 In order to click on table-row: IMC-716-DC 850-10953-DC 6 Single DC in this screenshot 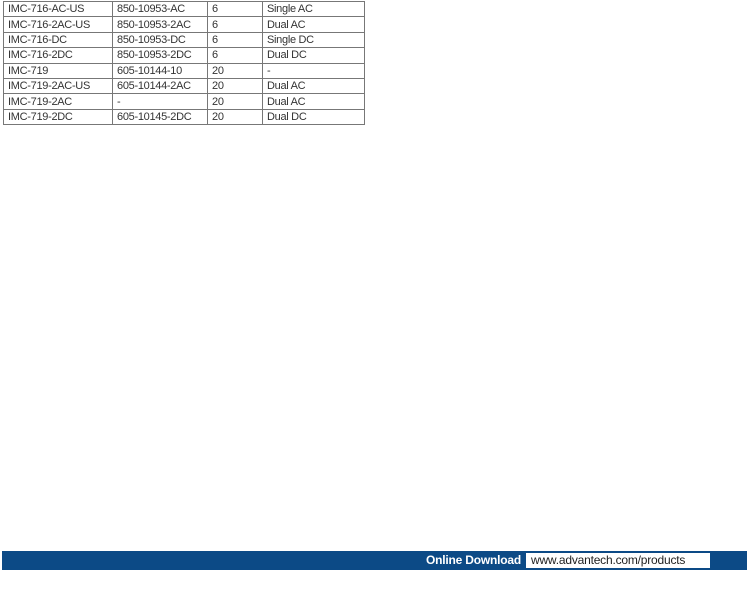, I will do `click(184, 40)`.